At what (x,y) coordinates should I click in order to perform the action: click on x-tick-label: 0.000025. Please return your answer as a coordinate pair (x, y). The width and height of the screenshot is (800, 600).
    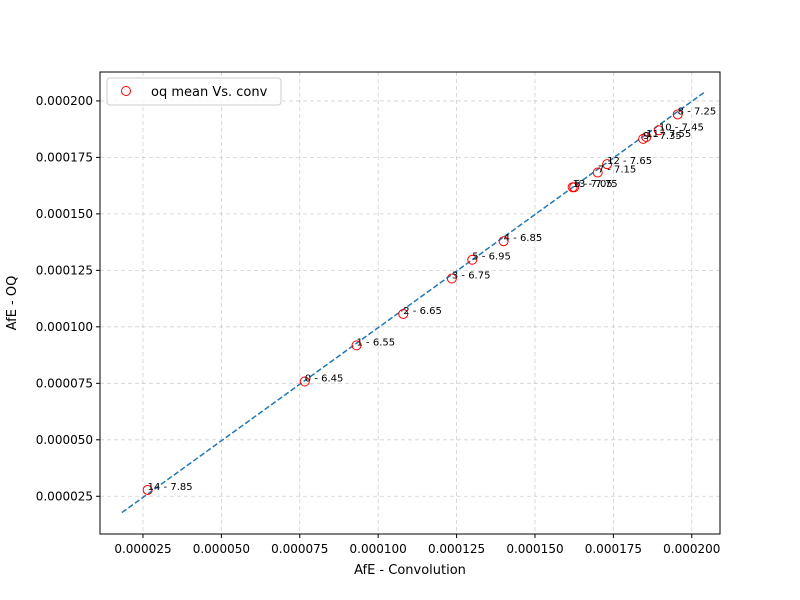
    Looking at the image, I should click on (142, 549).